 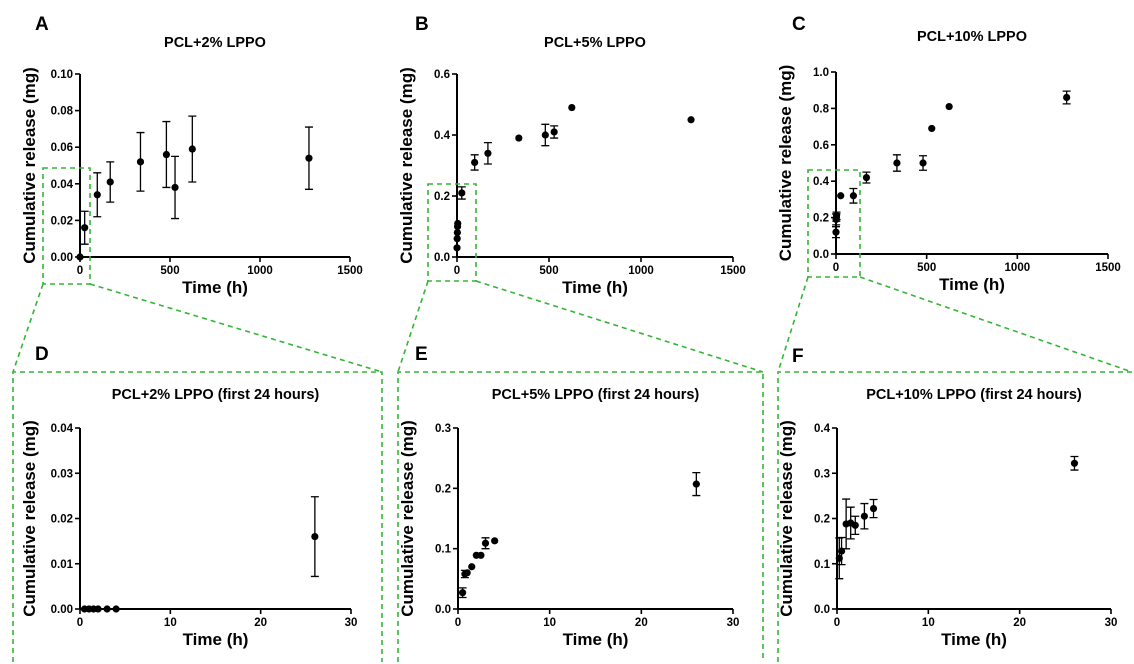 I want to click on zoom-connector-a, so click(x=197, y=328).